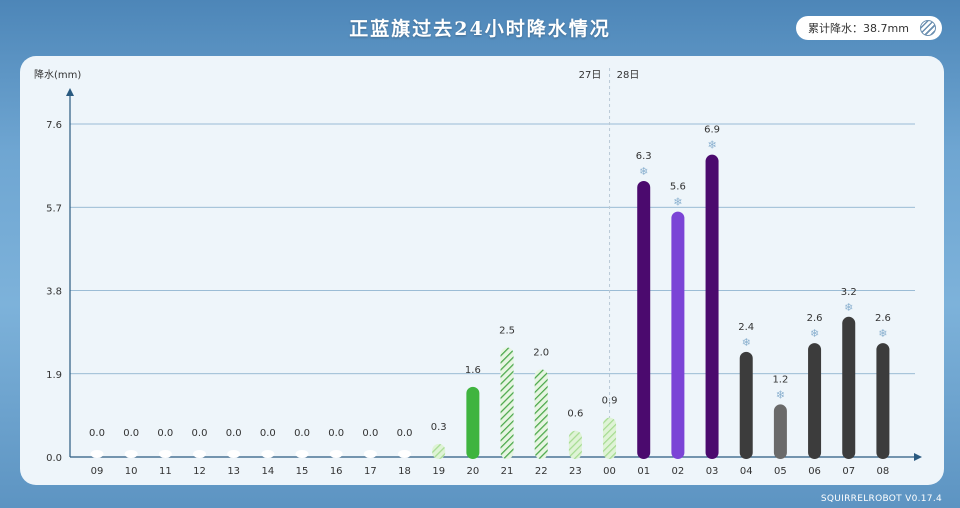 This screenshot has width=960, height=508. What do you see at coordinates (610, 401) in the screenshot?
I see `data-label: 0.9` at bounding box center [610, 401].